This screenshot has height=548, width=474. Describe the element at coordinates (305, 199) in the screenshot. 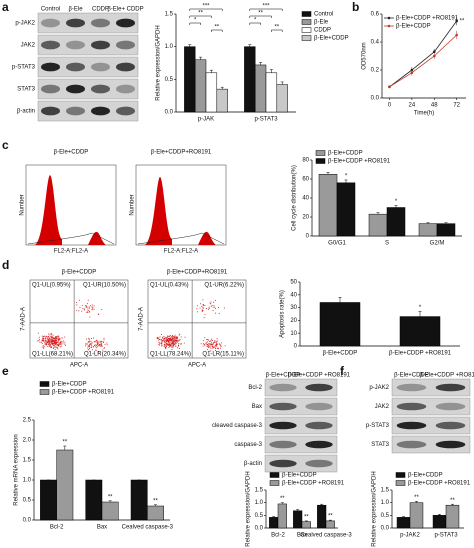

I see `y-tick-label: 40` at that location.